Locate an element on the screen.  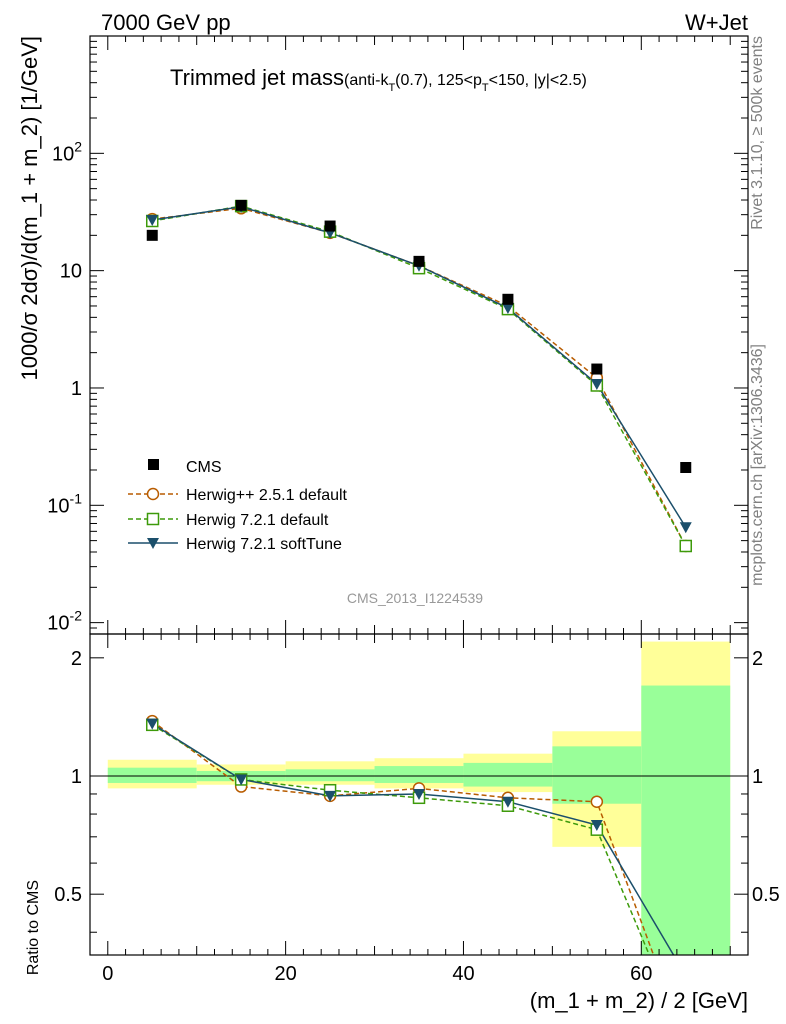
chart-title-detail-3: <150, |y|<2.5) is located at coordinates (538, 80).